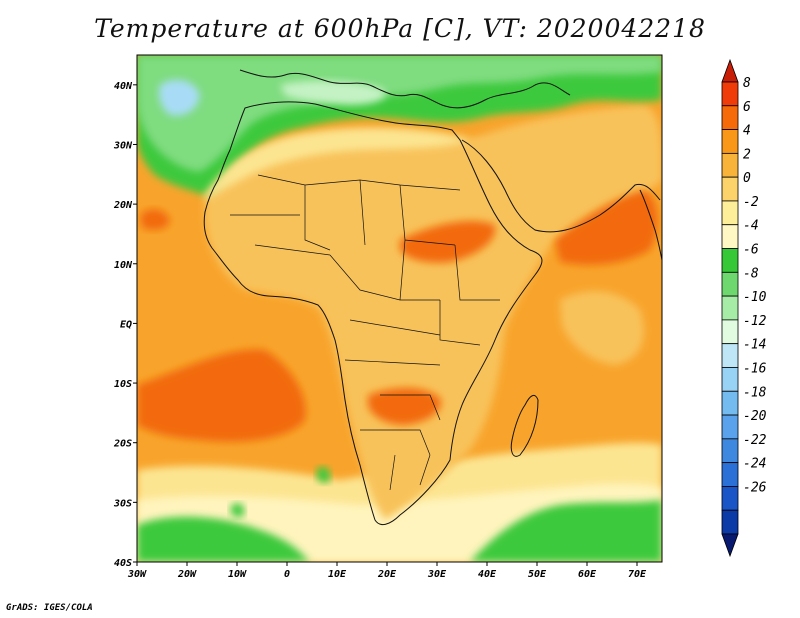 This screenshot has height=618, width=800. What do you see at coordinates (537, 574) in the screenshot?
I see `x-tick-label: 50E` at bounding box center [537, 574].